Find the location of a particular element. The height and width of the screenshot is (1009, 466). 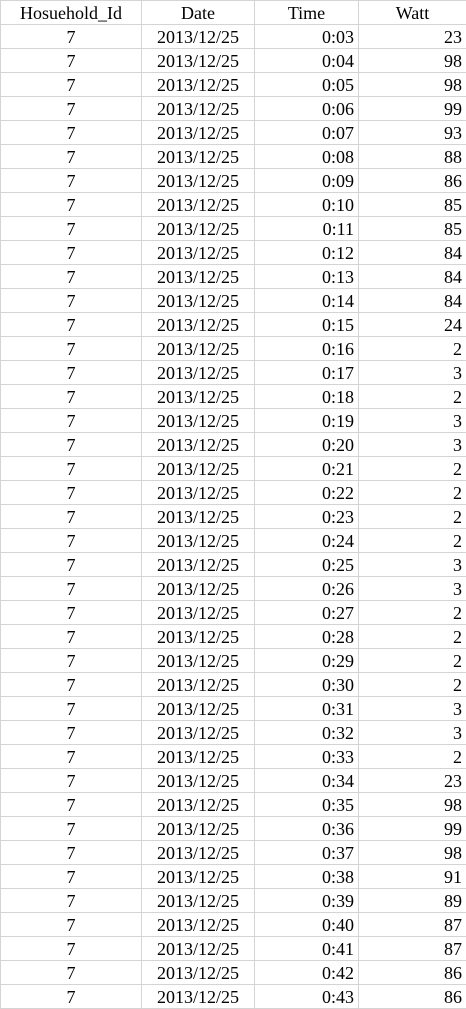

cell-time: 0:20 is located at coordinates (307, 445).